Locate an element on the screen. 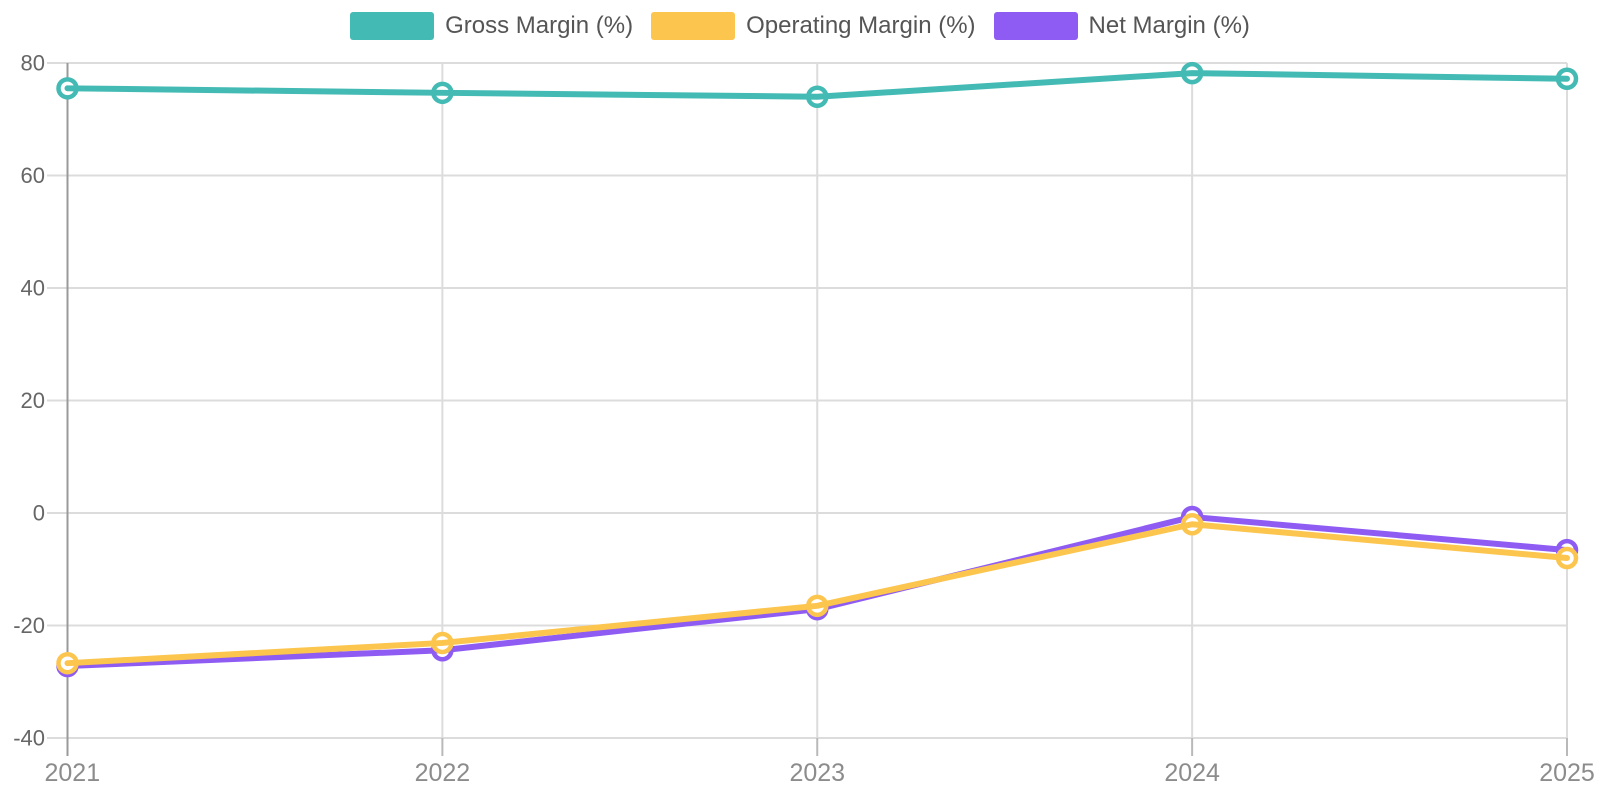 This screenshot has width=1600, height=800. legend-item-operating-margin: Operating Margin (%) is located at coordinates (813, 26).